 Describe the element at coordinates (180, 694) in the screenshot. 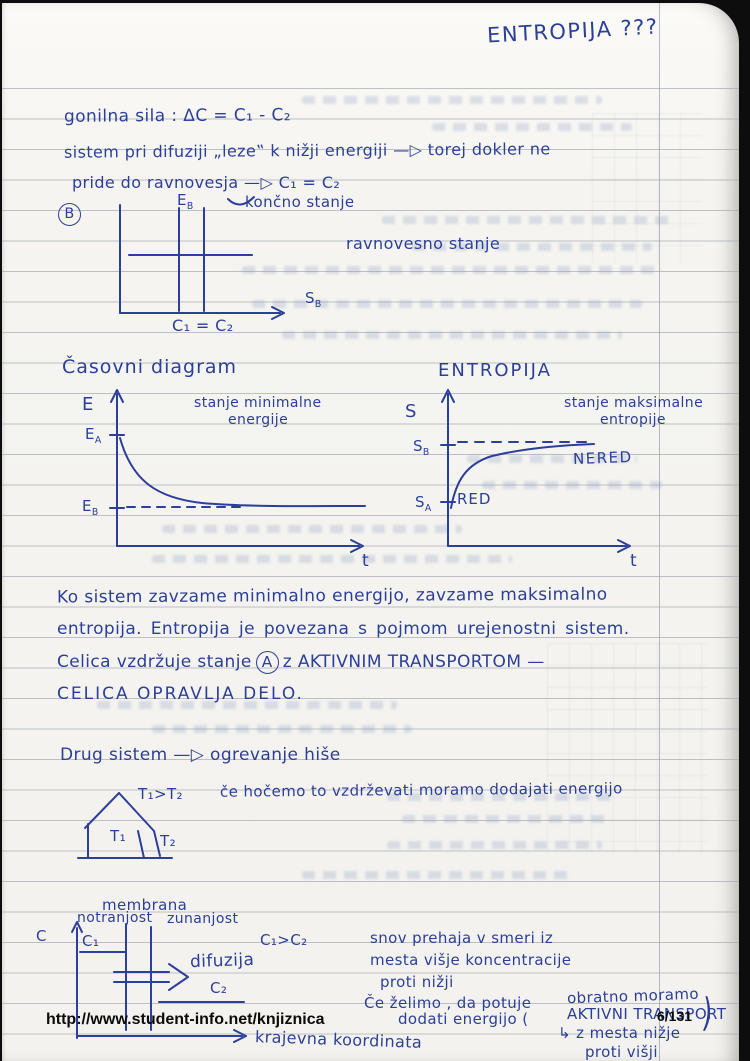

I see `paragraph-line-4: CELICA OPRAVLJA DELO.` at that location.